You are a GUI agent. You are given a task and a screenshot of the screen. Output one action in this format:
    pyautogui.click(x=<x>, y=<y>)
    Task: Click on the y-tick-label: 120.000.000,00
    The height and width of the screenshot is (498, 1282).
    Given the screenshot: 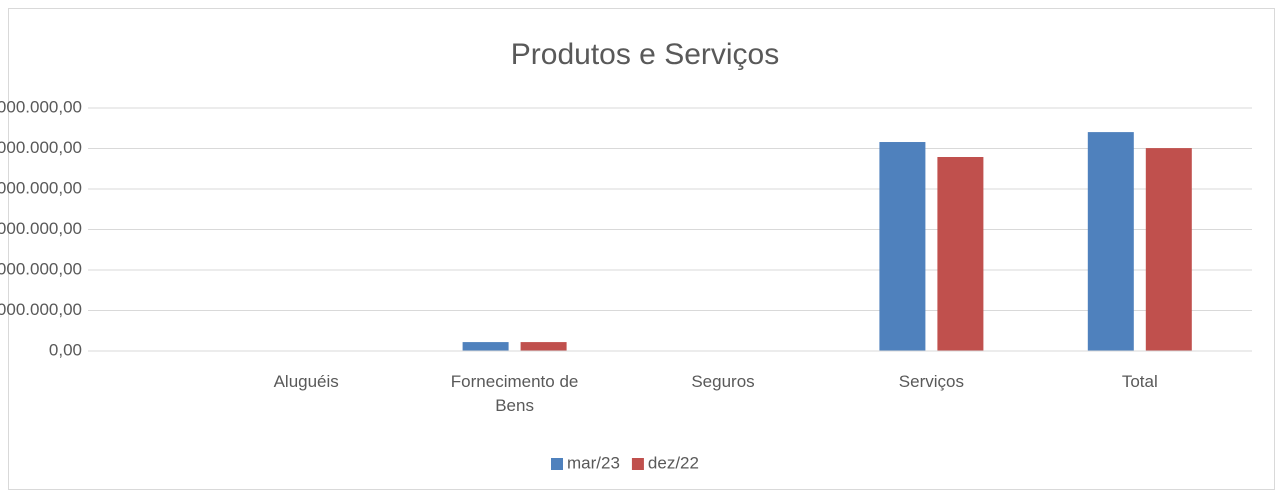 What is the action you would take?
    pyautogui.click(x=41, y=106)
    